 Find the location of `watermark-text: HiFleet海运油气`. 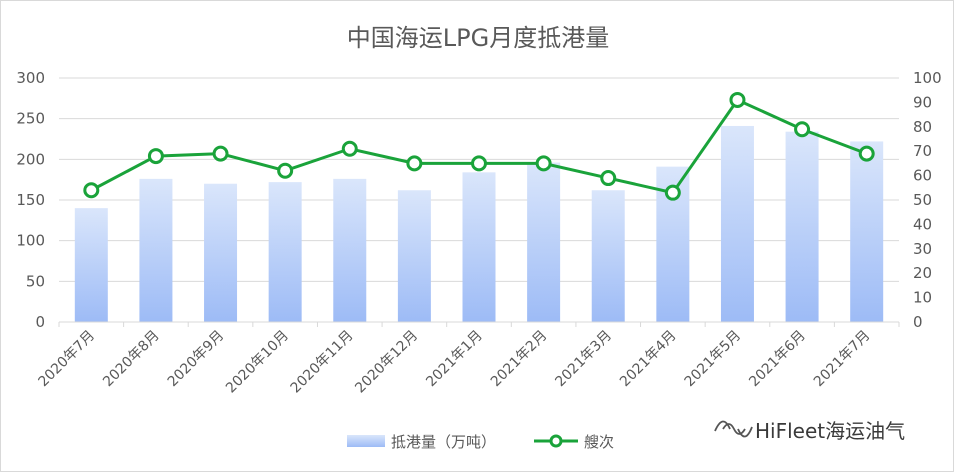

watermark-text: HiFleet海运油气 is located at coordinates (830, 431).